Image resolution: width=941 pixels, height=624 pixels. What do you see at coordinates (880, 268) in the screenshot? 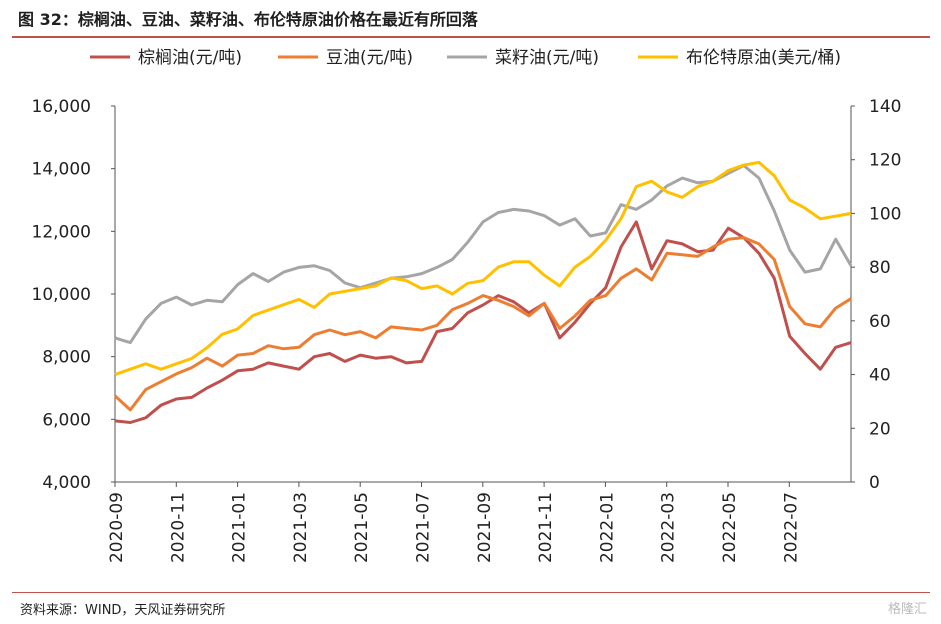
I see `right-tick-label: 80` at bounding box center [880, 268].